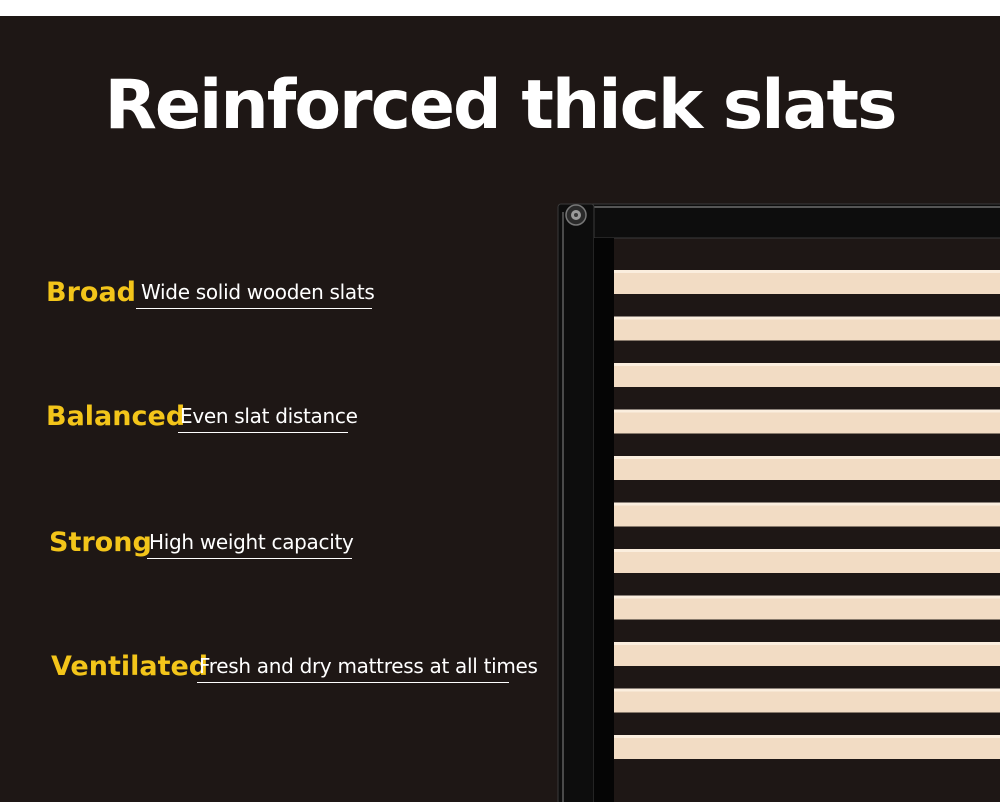  What do you see at coordinates (91, 292) in the screenshot?
I see `feature-word: Broad` at bounding box center [91, 292].